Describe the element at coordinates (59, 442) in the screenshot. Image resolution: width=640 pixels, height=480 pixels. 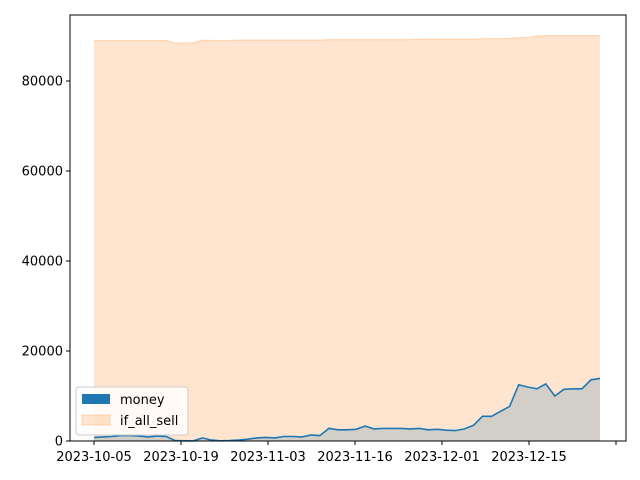
I see `y-tick-label: 0` at that location.